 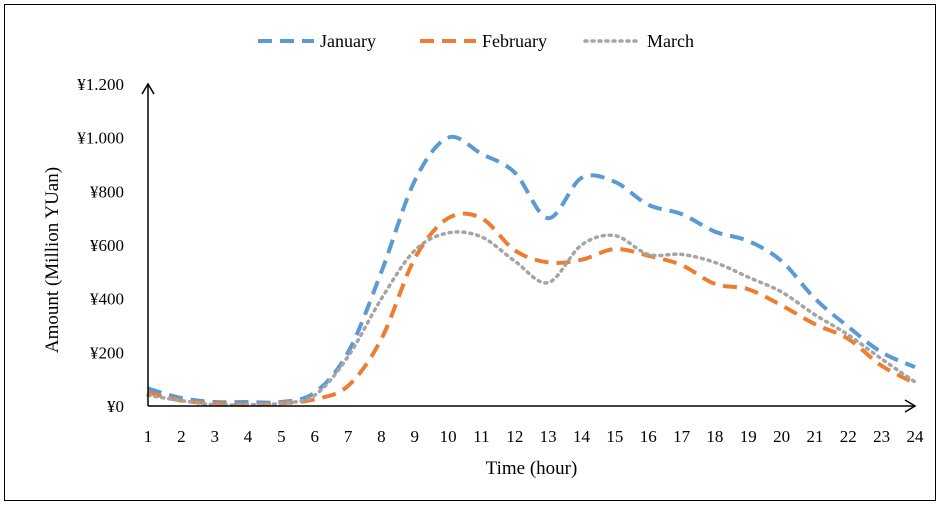 I want to click on x-tick-label: 2, so click(x=181, y=436).